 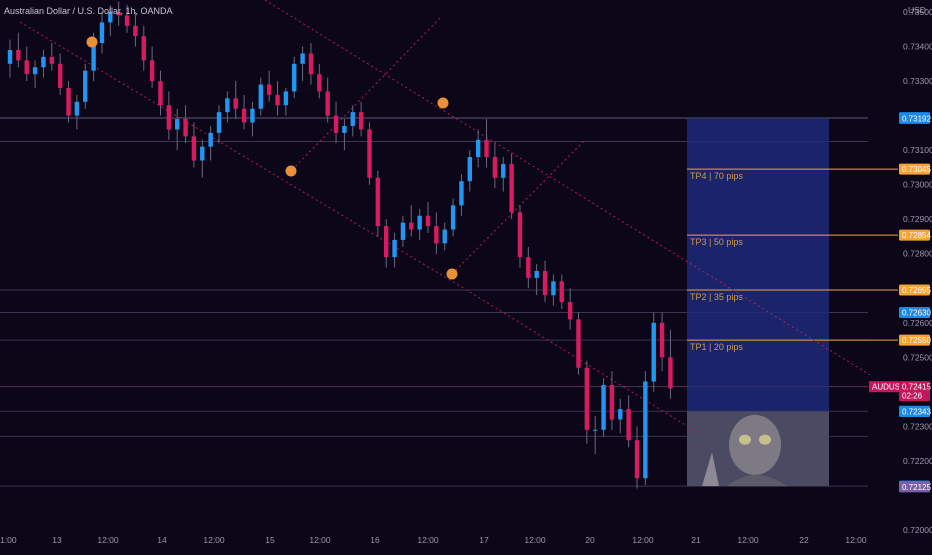 I want to click on time-tick-label: 16, so click(x=375, y=540).